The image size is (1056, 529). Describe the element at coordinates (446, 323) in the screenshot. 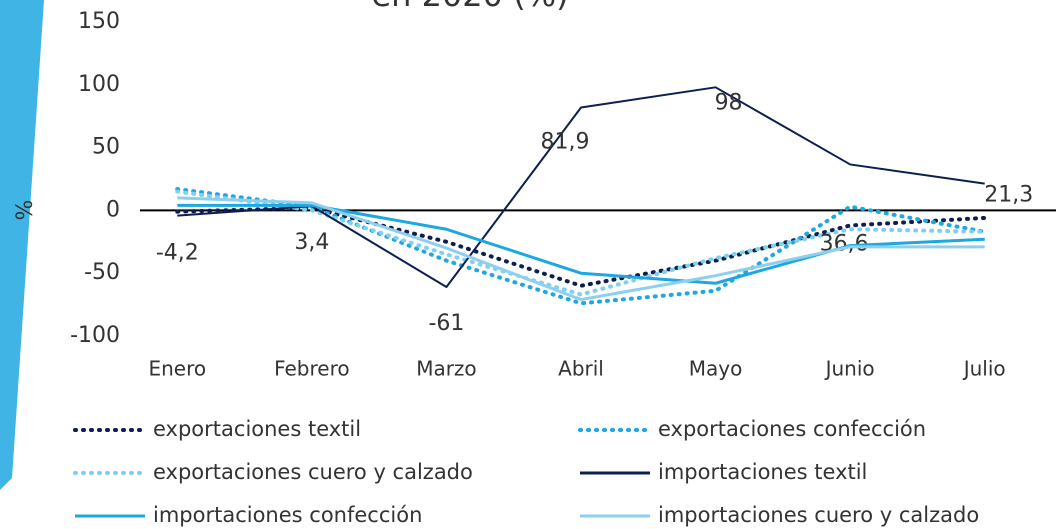

I see `data-label: -61` at that location.